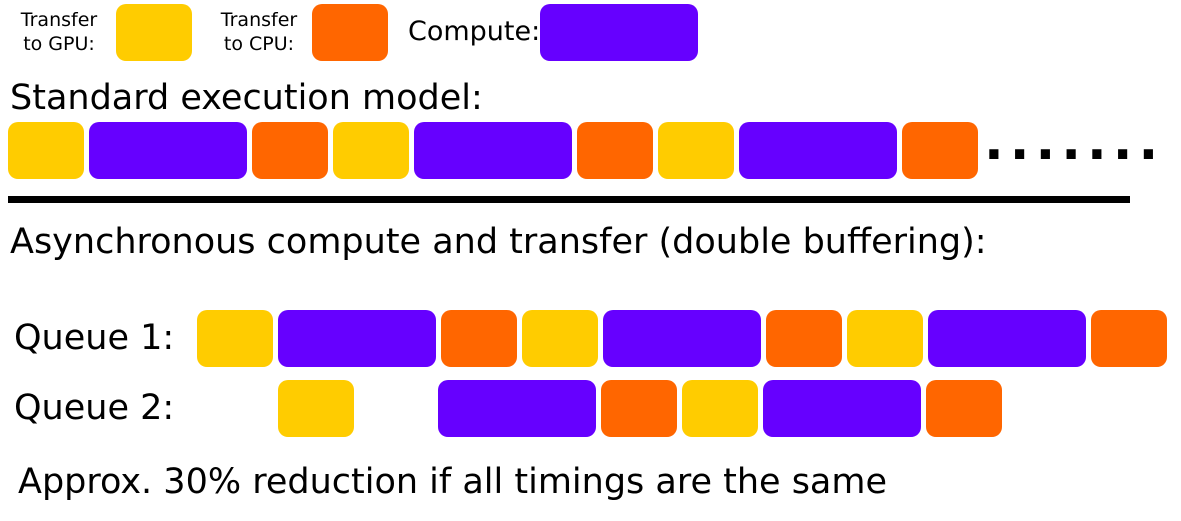  I want to click on legend-gpu-line2: to GPU:, so click(59, 44).